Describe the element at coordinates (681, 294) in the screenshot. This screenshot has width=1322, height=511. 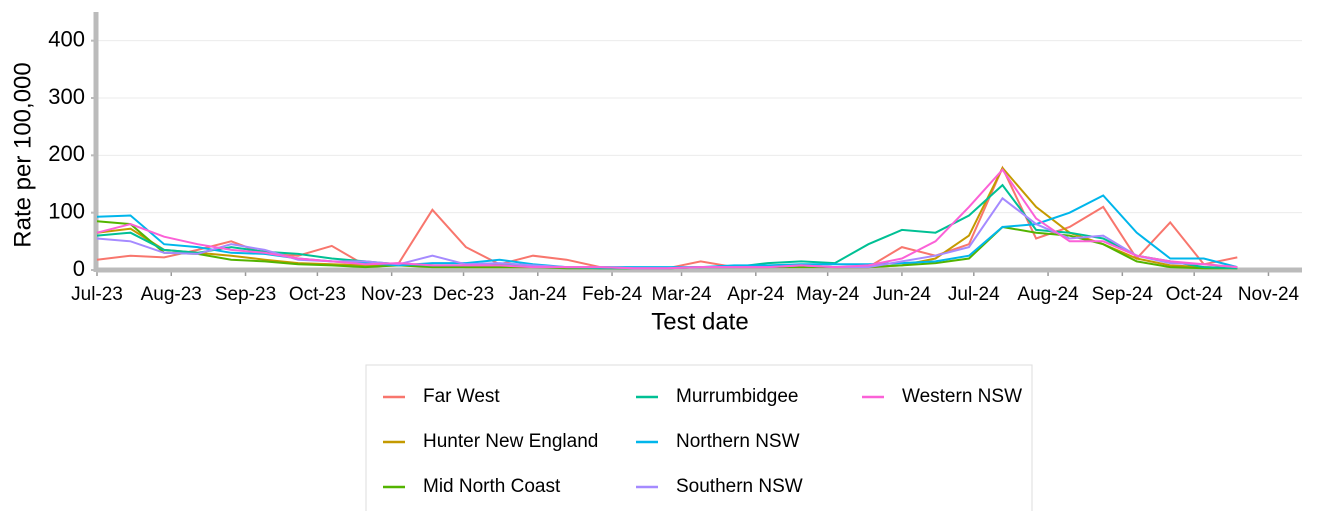
I see `x-tick-label: Mar-24` at that location.